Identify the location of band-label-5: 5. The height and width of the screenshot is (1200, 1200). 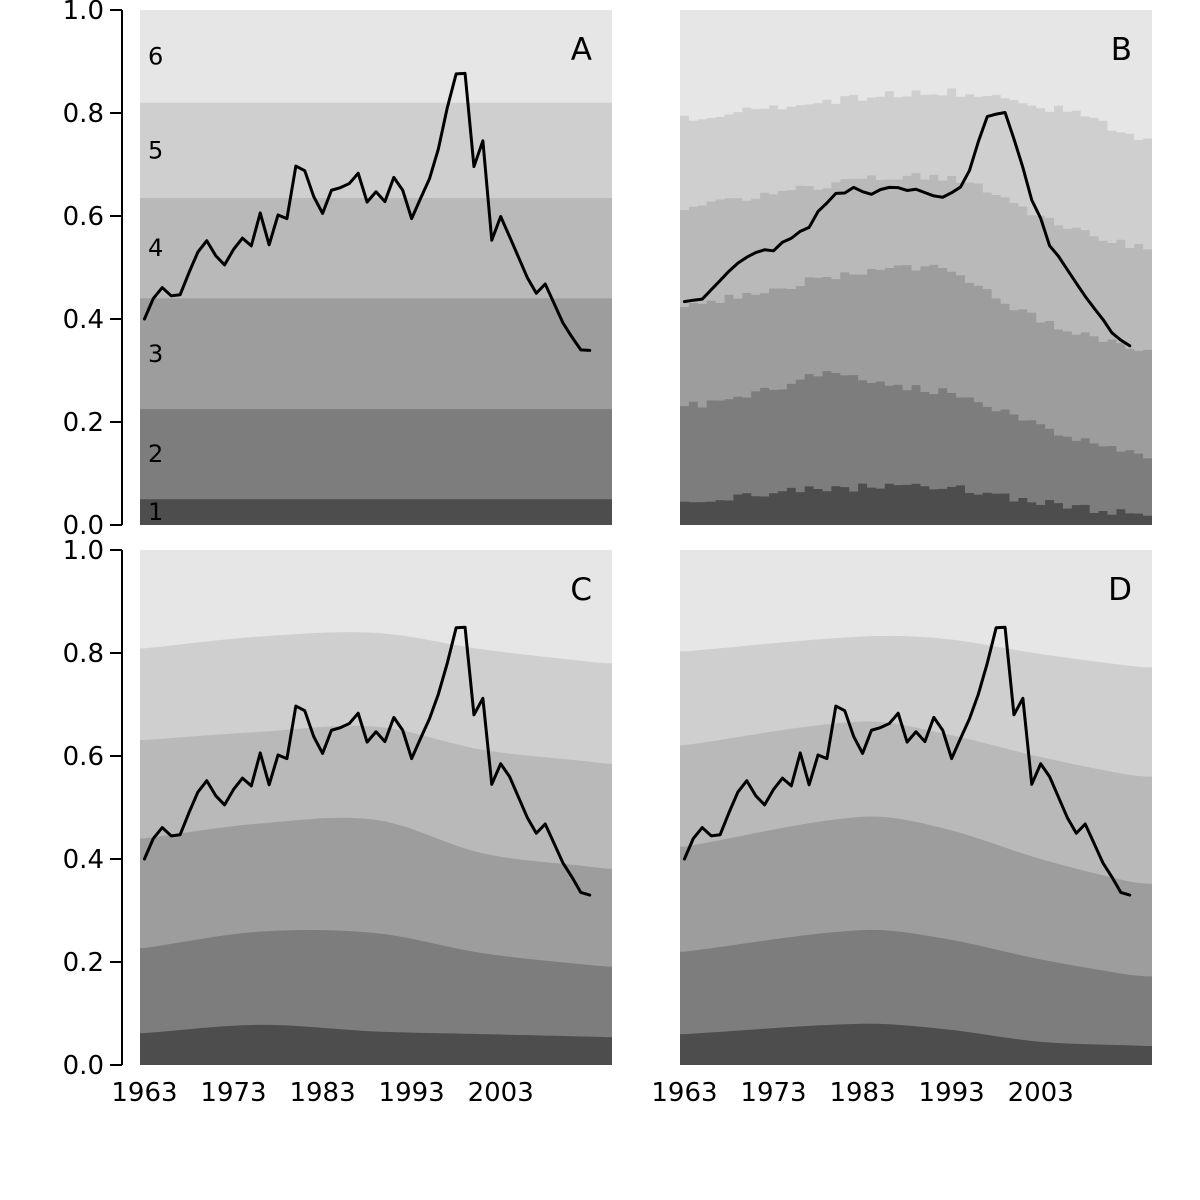
(155, 150).